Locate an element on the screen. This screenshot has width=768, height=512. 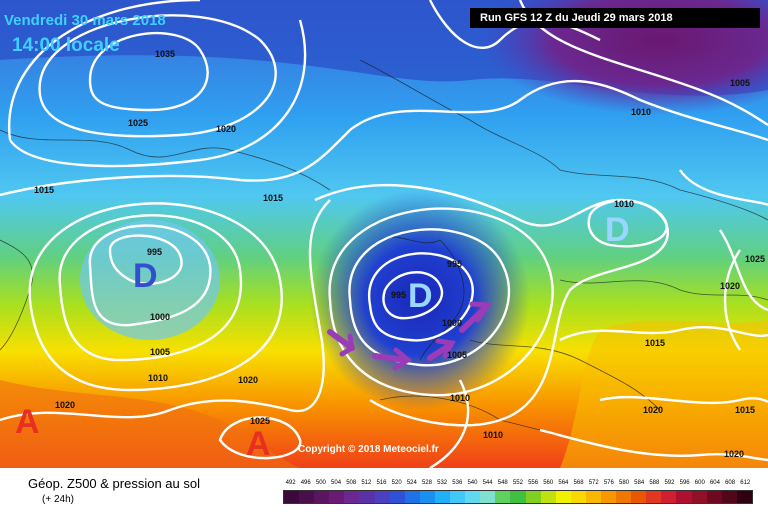
scale-label: 608 is located at coordinates (730, 483).